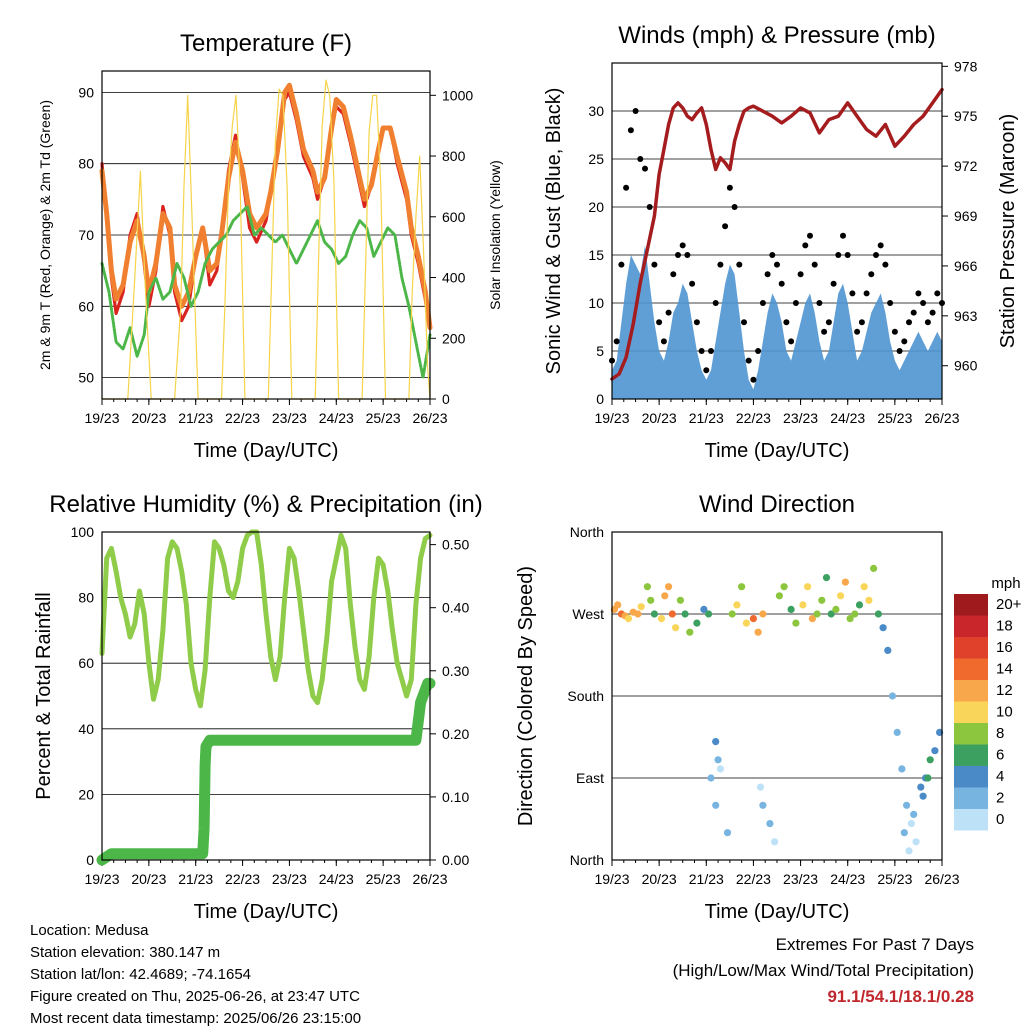 The height and width of the screenshot is (1030, 1024). Describe the element at coordinates (966, 216) in the screenshot. I see `y2-tick-label: 969` at that location.